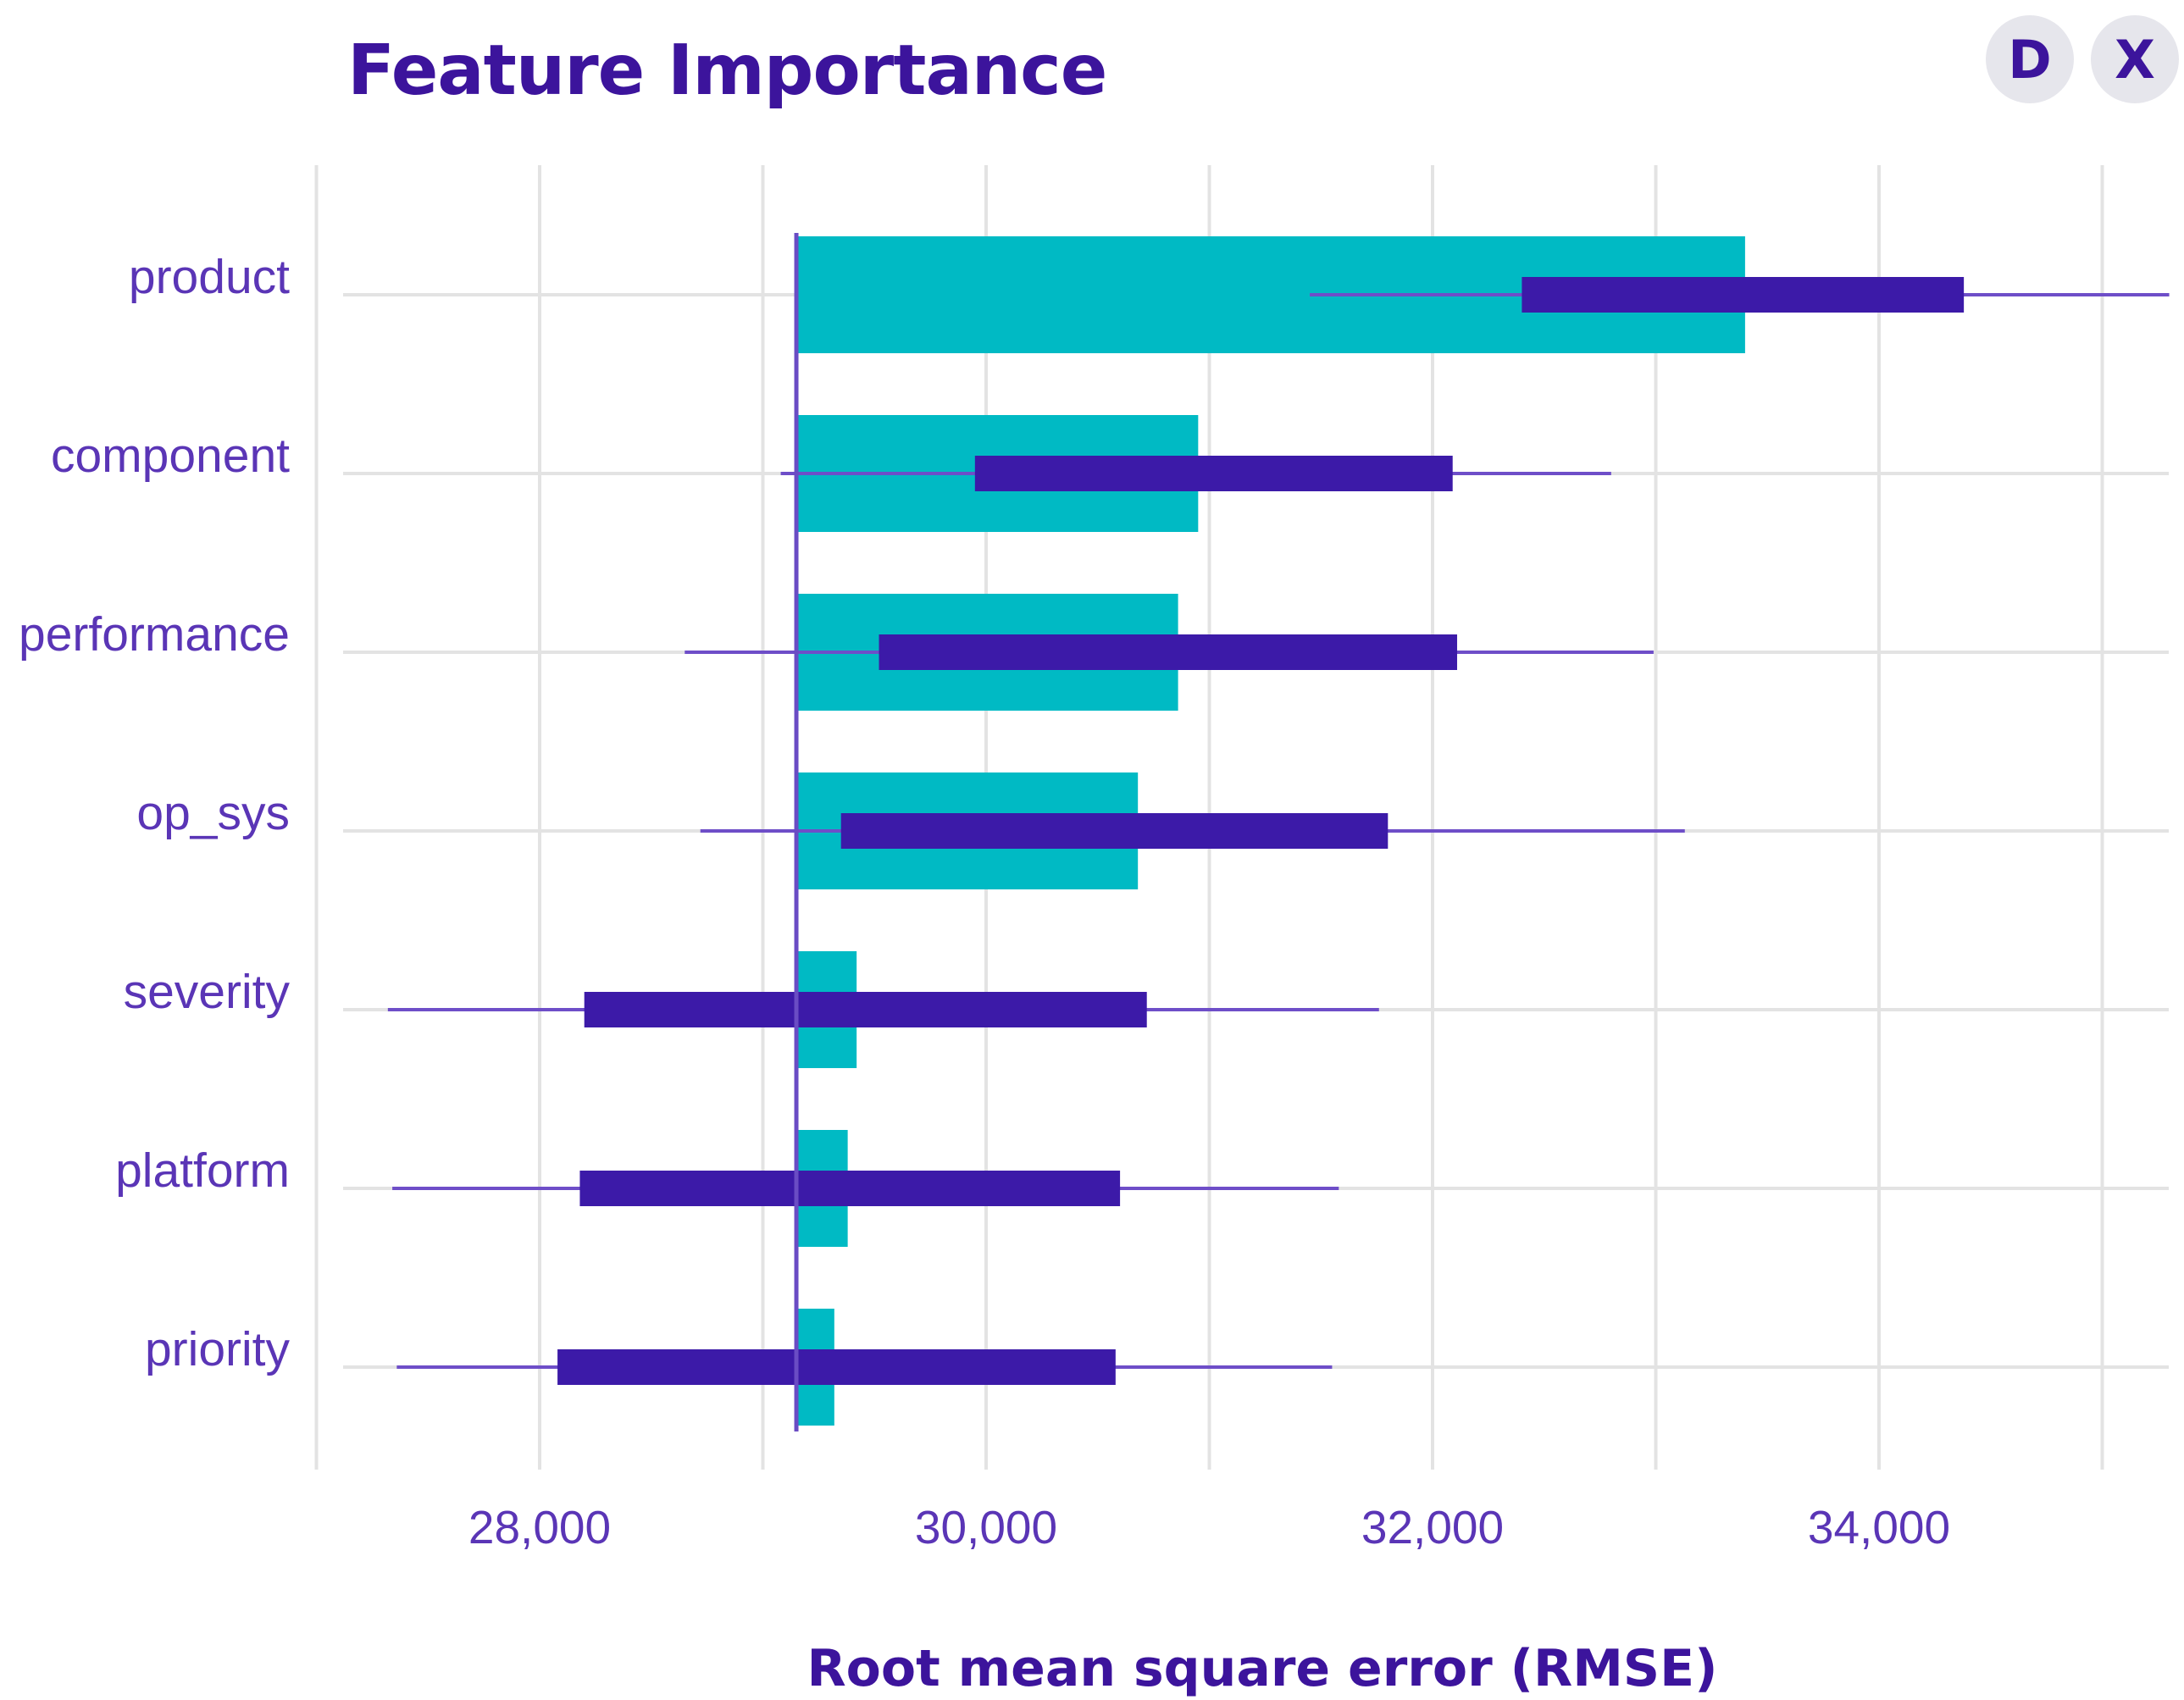  Describe the element at coordinates (1213, 473) in the screenshot. I see `interval-component` at that location.